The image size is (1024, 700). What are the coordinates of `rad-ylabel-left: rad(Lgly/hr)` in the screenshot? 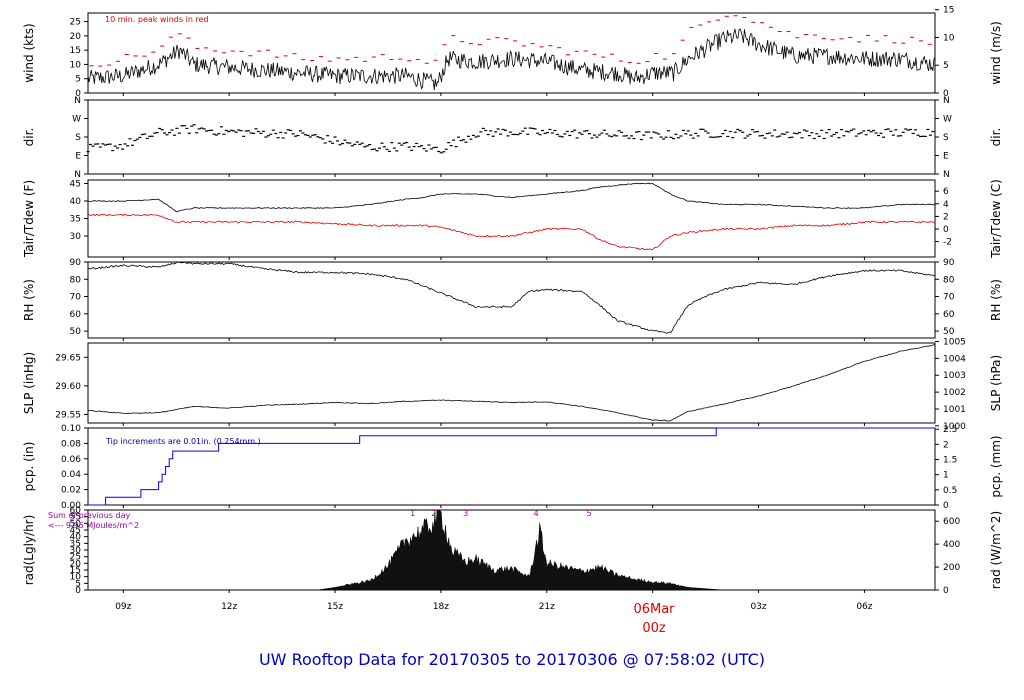 It's located at (29, 550).